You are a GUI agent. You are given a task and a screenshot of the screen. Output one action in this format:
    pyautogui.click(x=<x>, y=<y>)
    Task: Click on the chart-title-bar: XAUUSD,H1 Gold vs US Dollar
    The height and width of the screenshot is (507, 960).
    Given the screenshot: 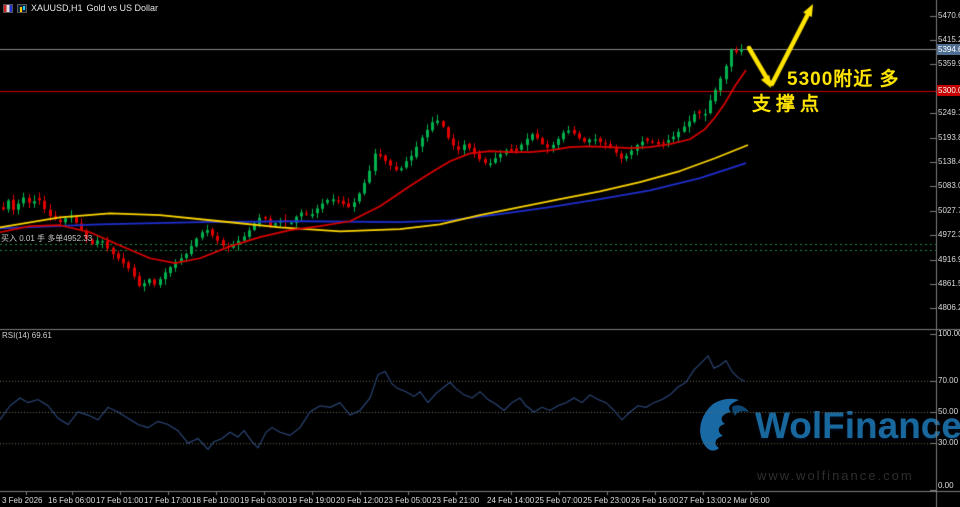 What is the action you would take?
    pyautogui.click(x=80, y=8)
    